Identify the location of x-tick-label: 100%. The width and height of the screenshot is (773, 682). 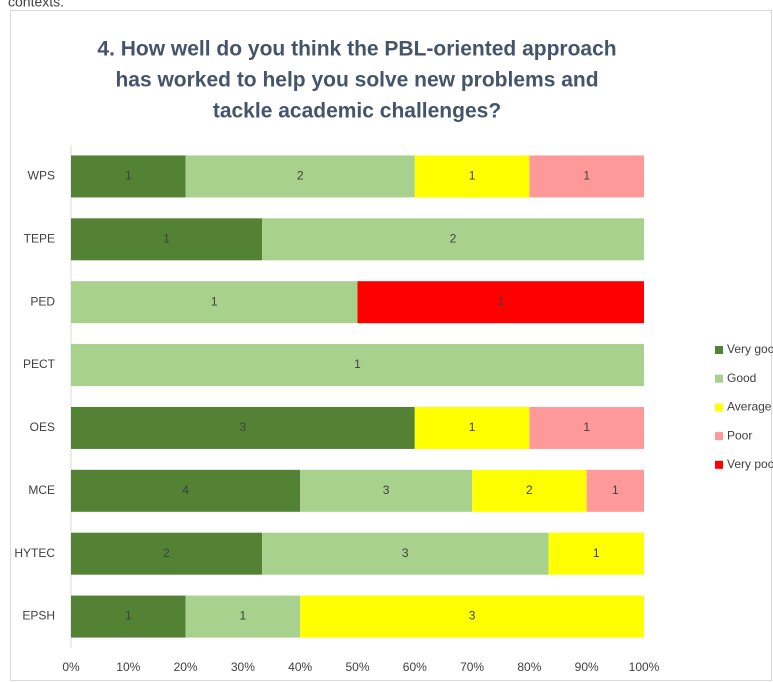
(644, 667).